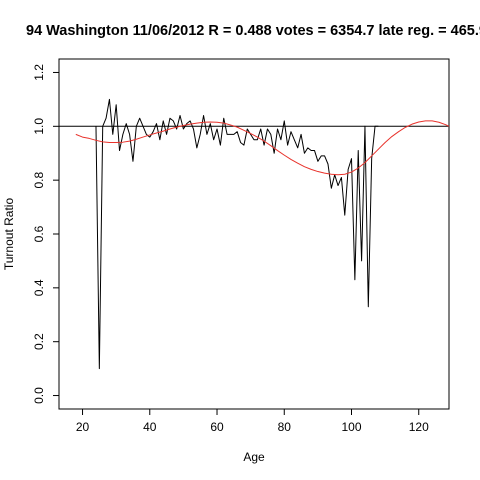  I want to click on x-axis-label: Age, so click(254, 457).